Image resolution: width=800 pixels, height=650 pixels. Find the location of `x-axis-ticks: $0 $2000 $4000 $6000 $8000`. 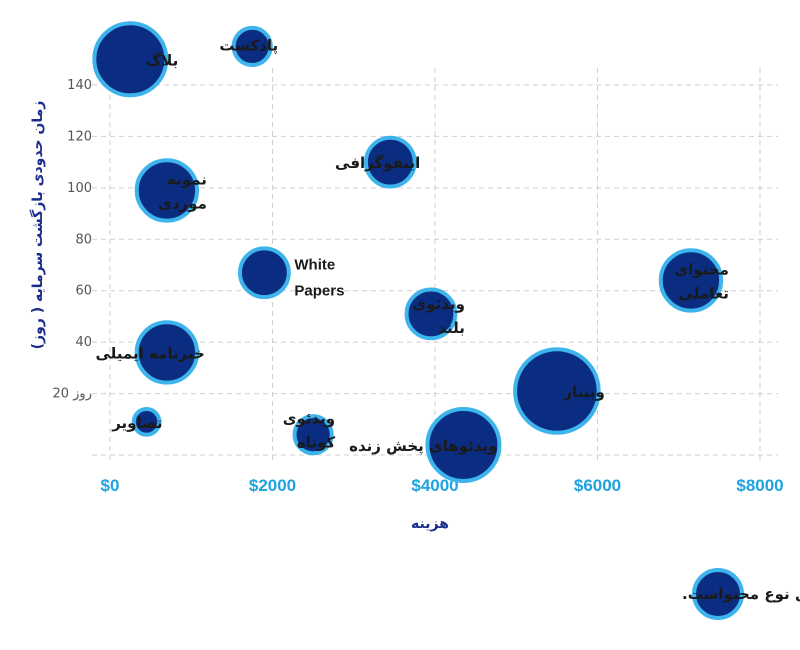

x-axis-ticks: $0 $2000 $4000 $6000 $8000 is located at coordinates (442, 485).